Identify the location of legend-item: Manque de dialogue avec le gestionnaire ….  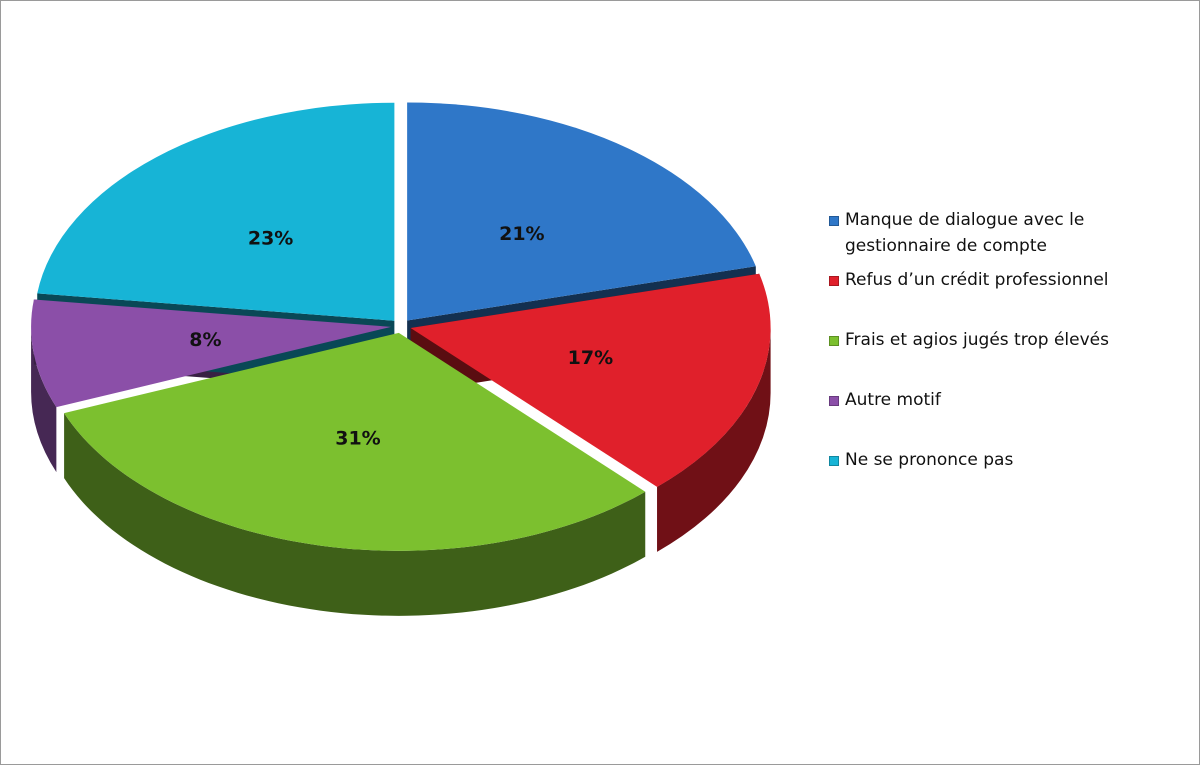
(977, 237).